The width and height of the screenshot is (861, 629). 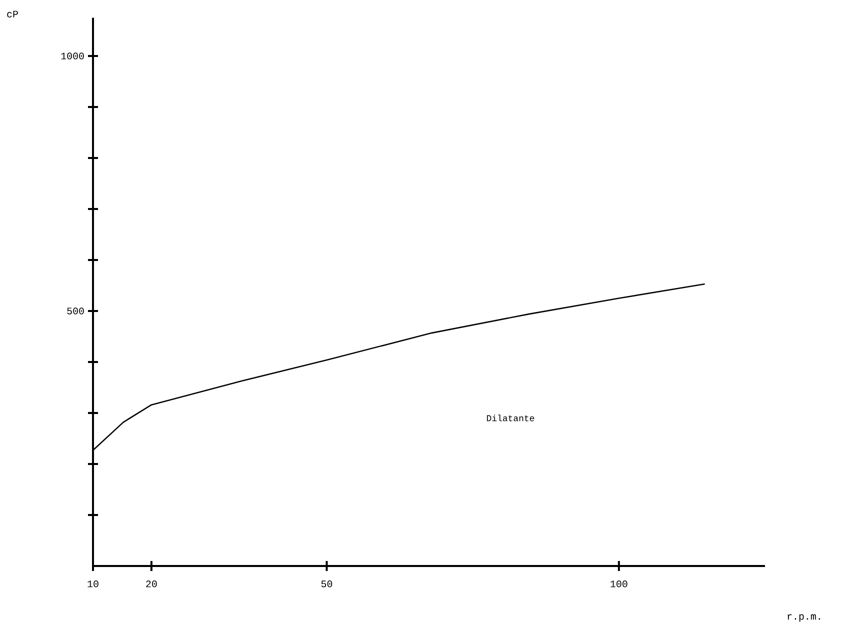 I want to click on y-tick-label: 500, so click(x=75, y=311).